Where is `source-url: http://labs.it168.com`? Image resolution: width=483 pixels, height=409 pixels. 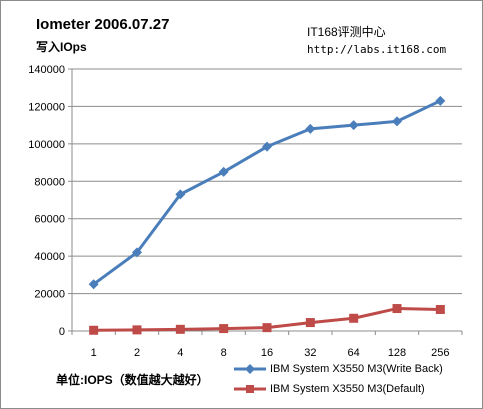
source-url: http://labs.it168.com is located at coordinates (377, 49).